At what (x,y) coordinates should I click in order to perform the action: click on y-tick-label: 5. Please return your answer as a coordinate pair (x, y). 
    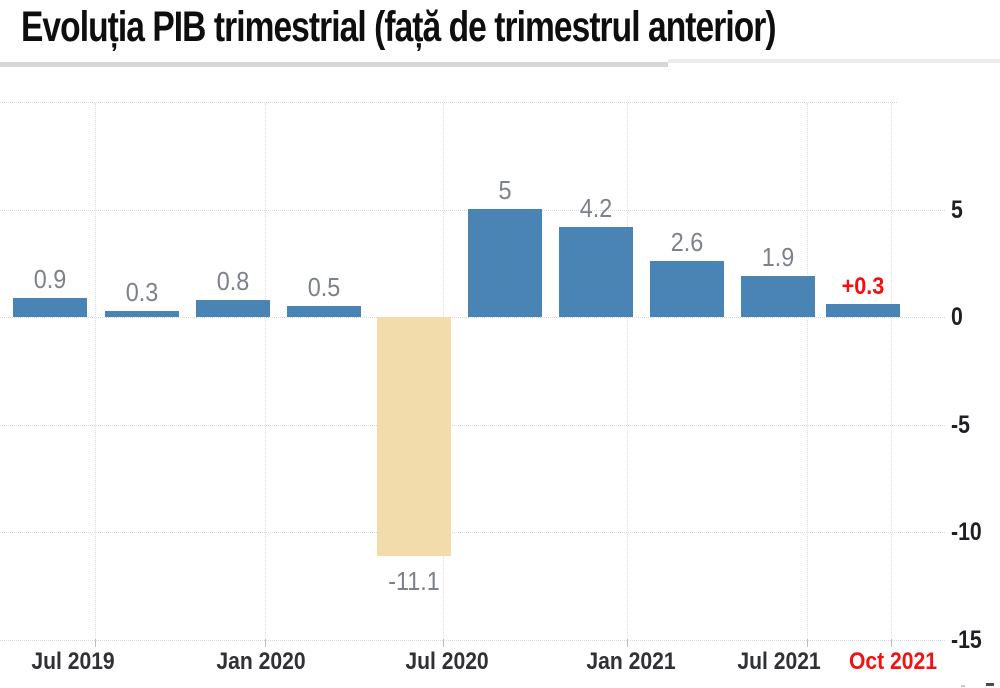
    Looking at the image, I should click on (957, 210).